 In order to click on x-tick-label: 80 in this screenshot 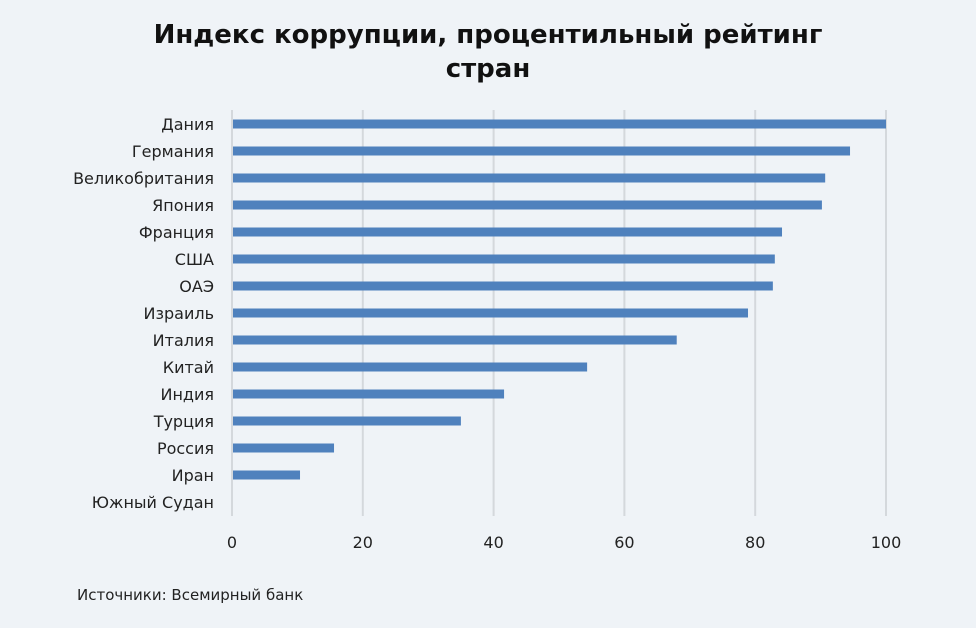, I will do `click(755, 542)`.